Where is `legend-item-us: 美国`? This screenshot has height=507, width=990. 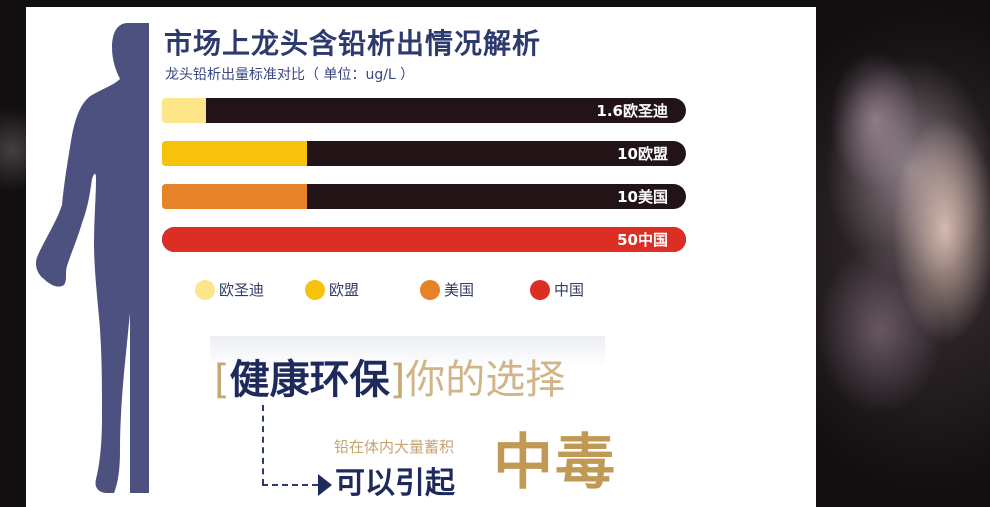 legend-item-us: 美国 is located at coordinates (447, 289).